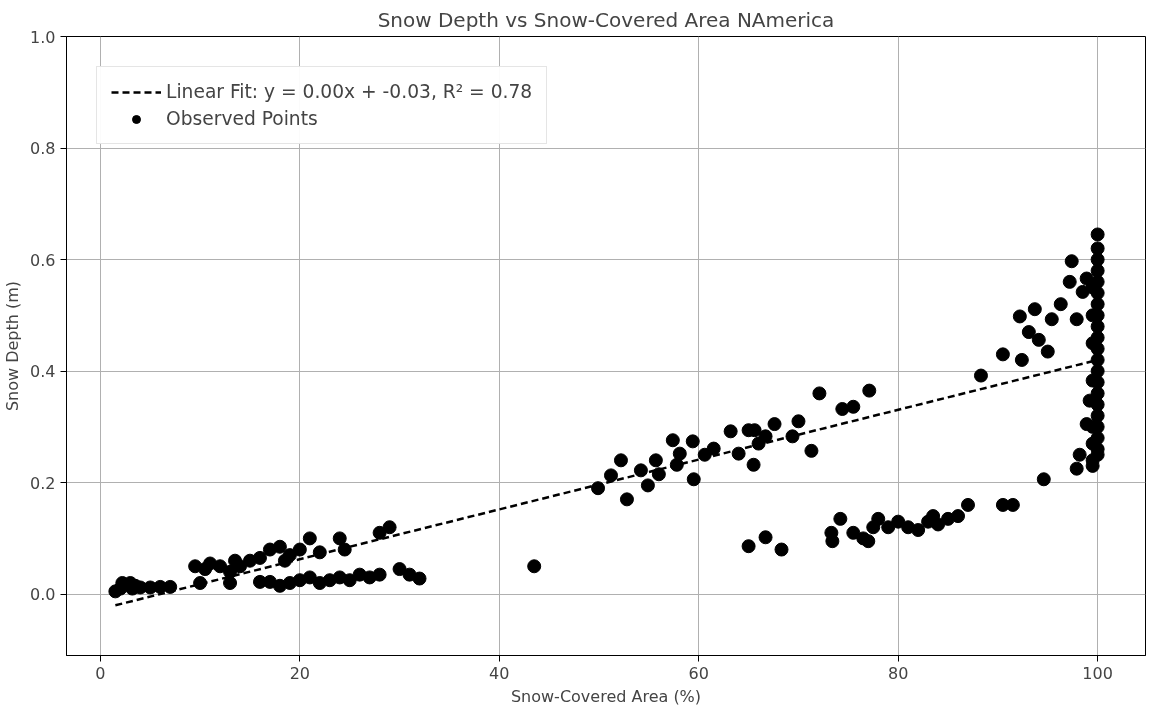  What do you see at coordinates (242, 118) in the screenshot?
I see `legend-label: Observed Points` at bounding box center [242, 118].